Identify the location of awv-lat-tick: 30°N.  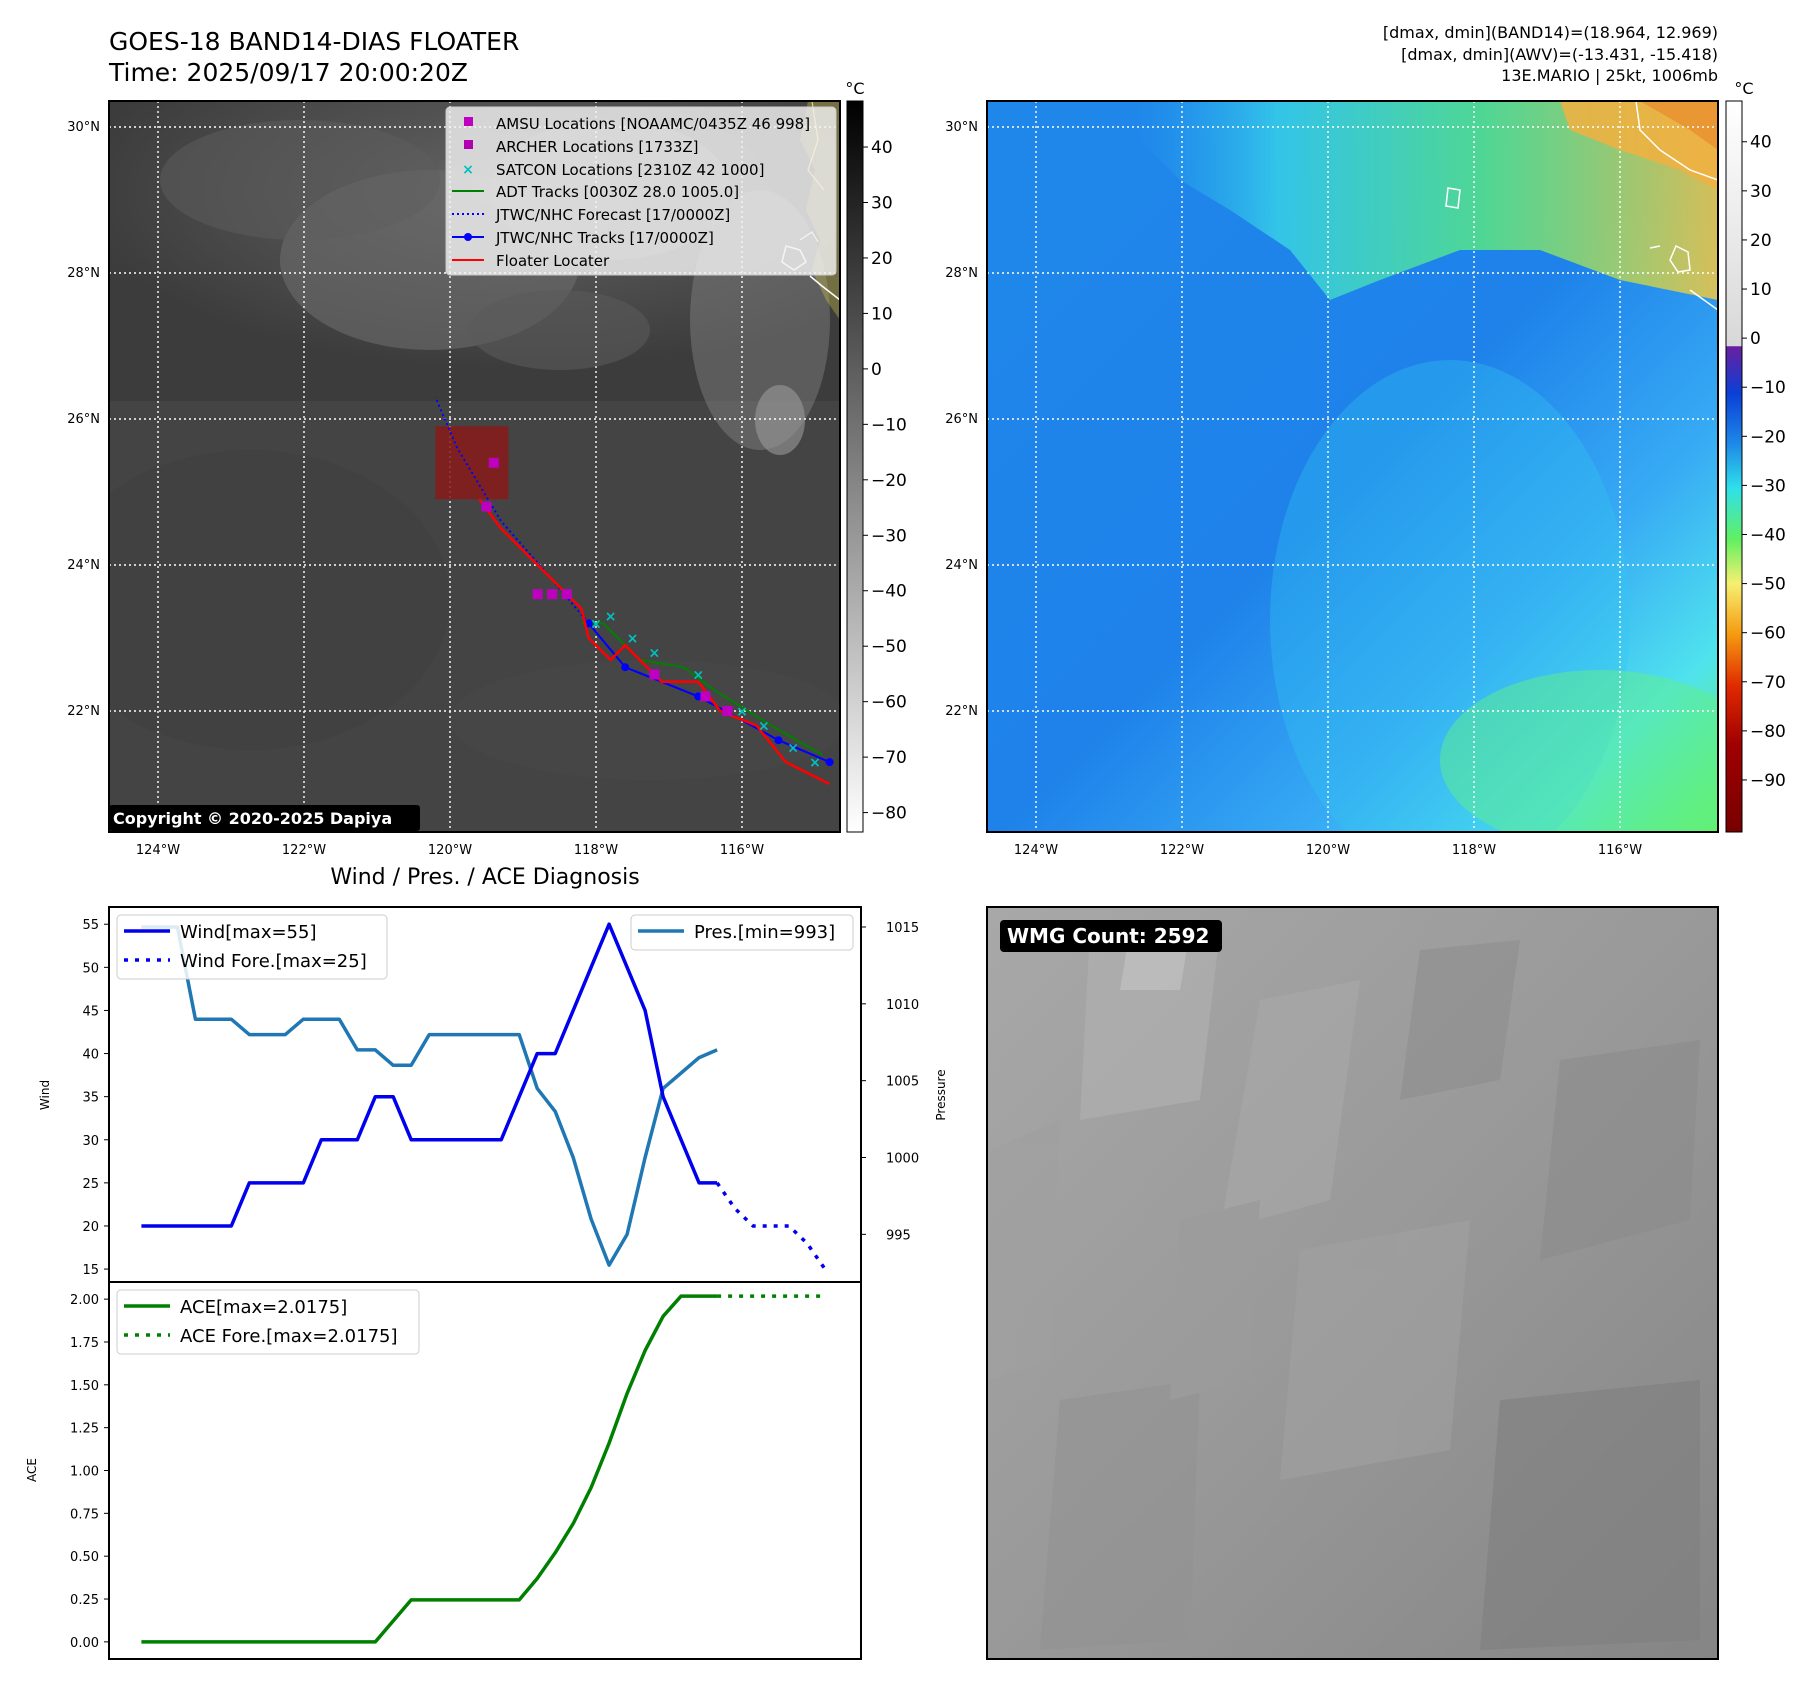
(961, 127).